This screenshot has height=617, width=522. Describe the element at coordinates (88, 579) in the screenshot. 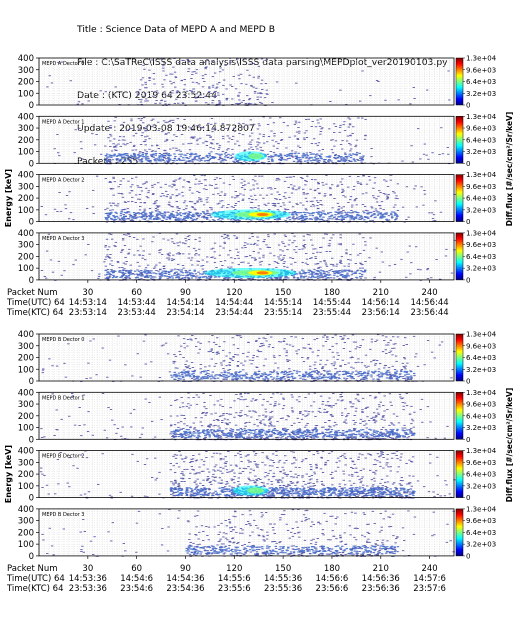

I see `x-tick-utc: 14:53:36` at that location.